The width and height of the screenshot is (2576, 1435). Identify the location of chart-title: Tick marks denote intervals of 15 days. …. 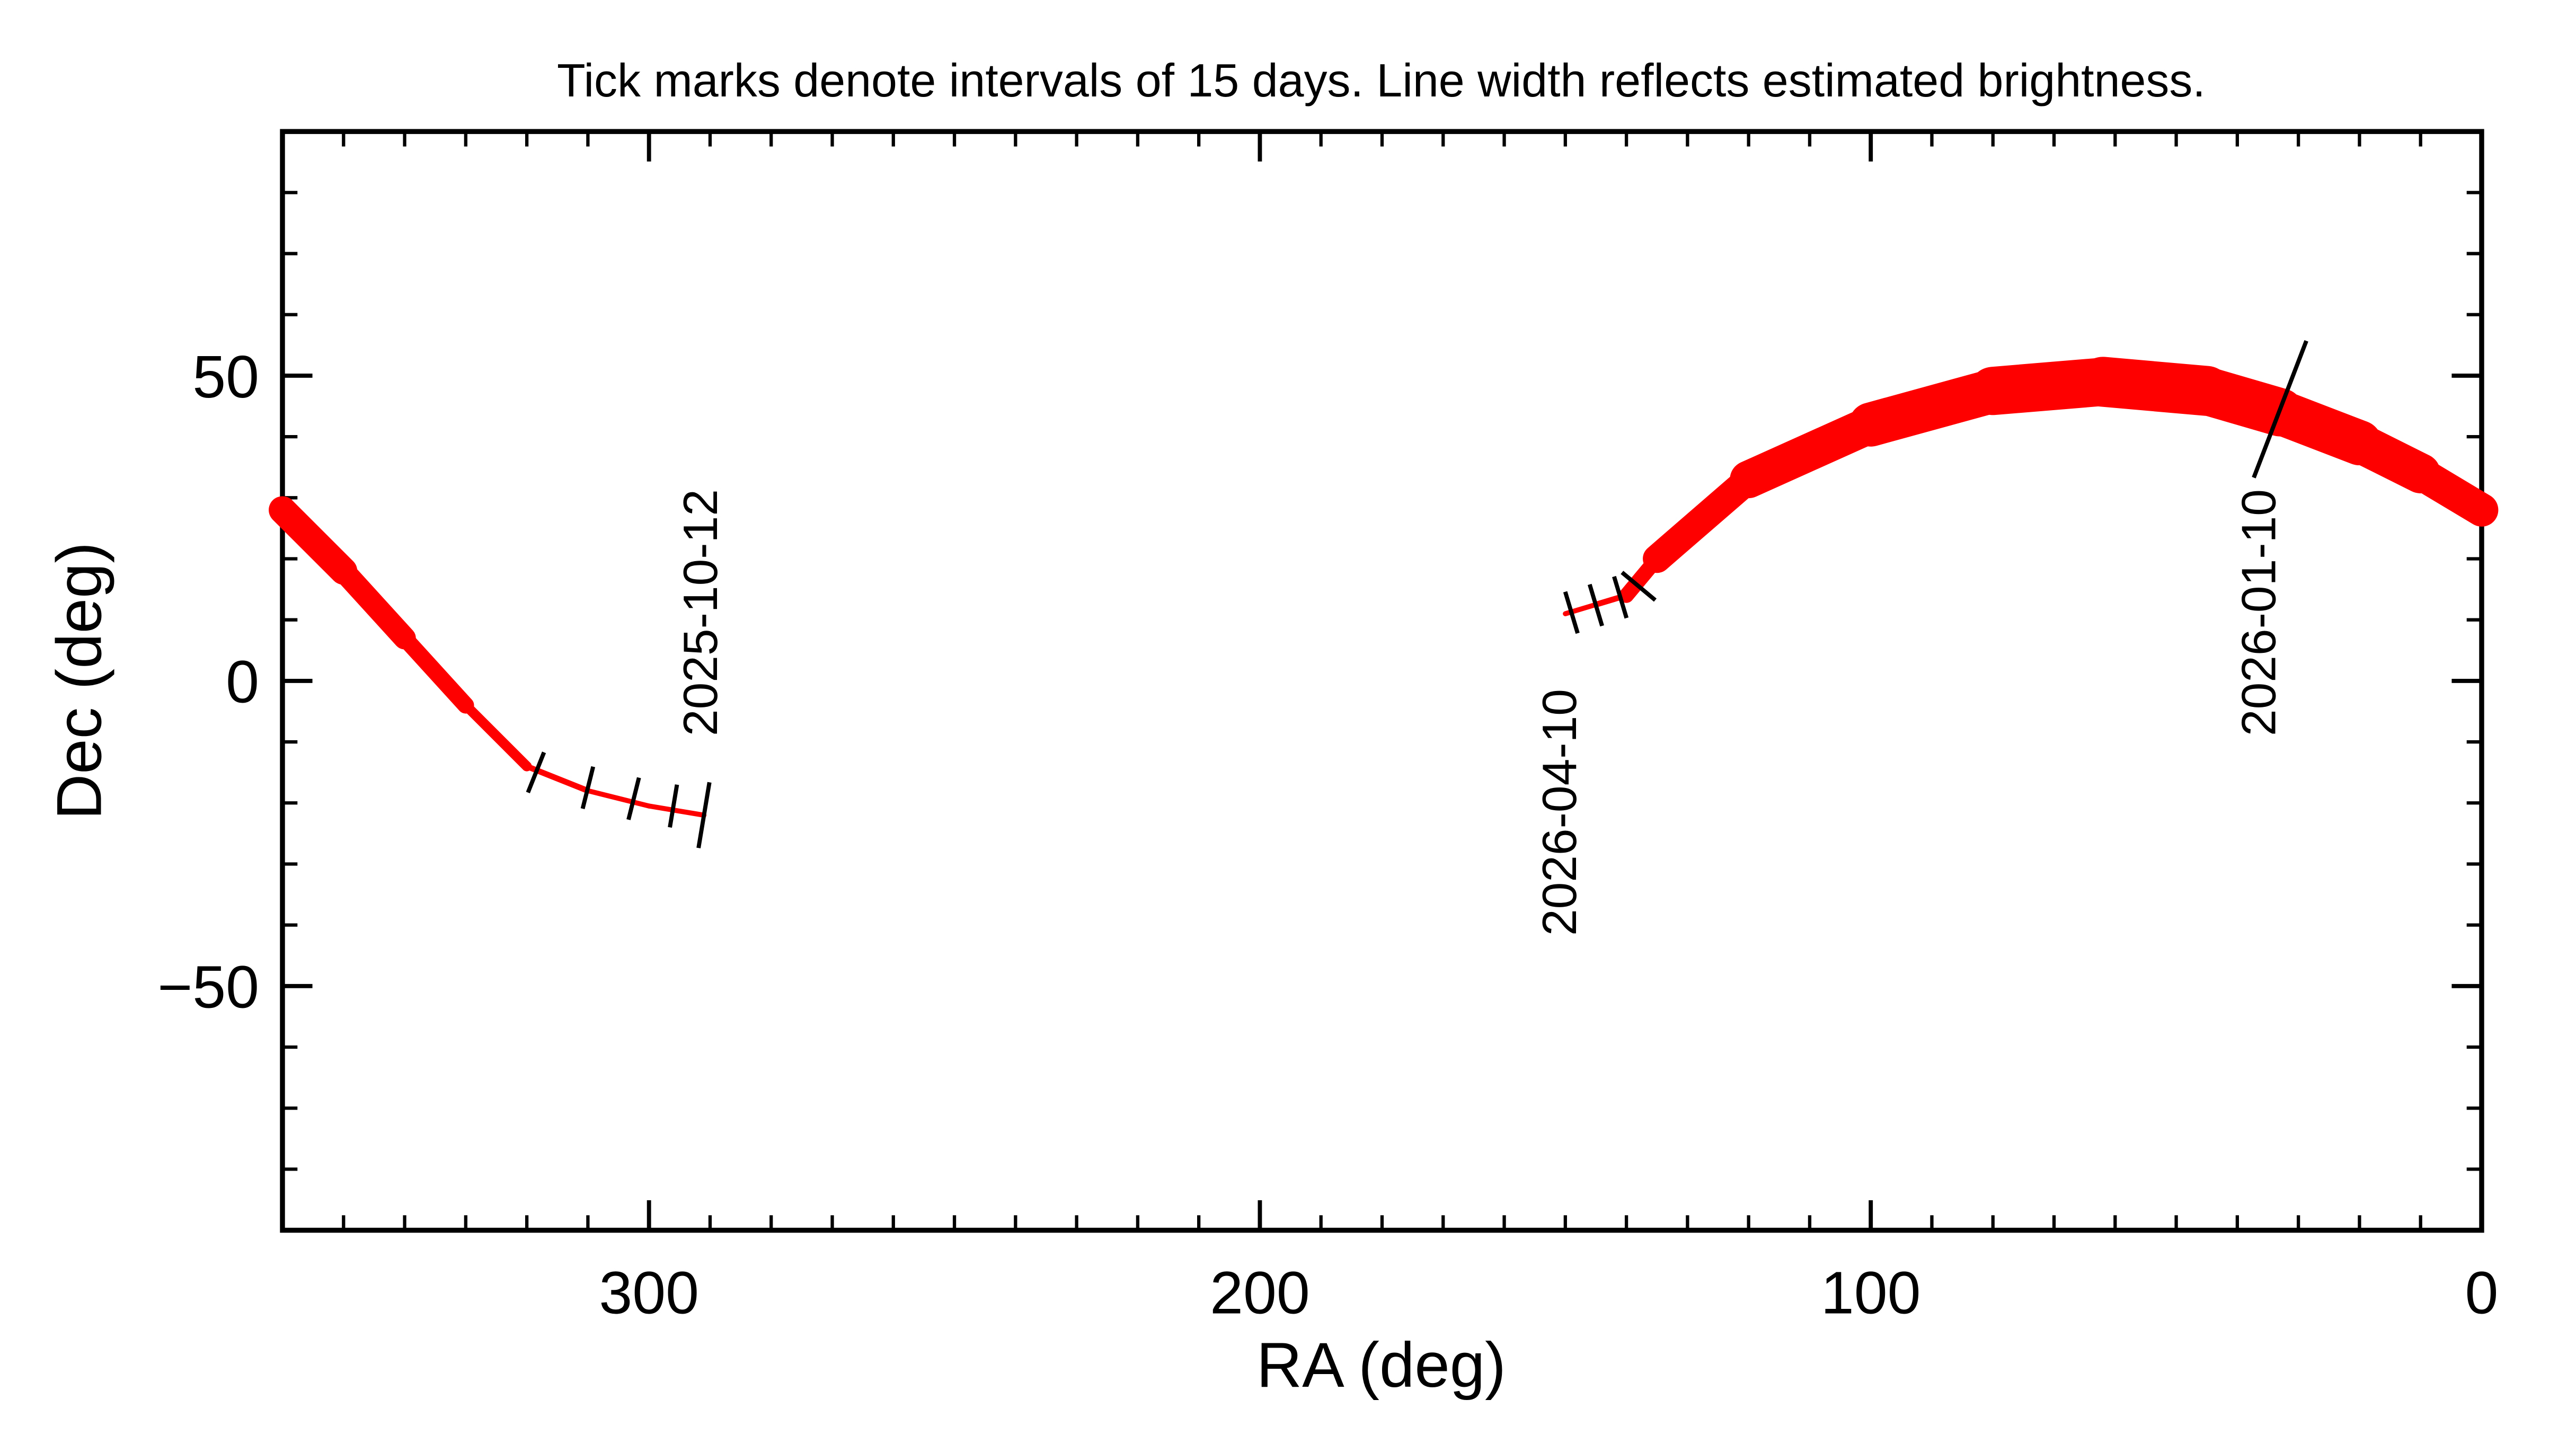
(1381, 80).